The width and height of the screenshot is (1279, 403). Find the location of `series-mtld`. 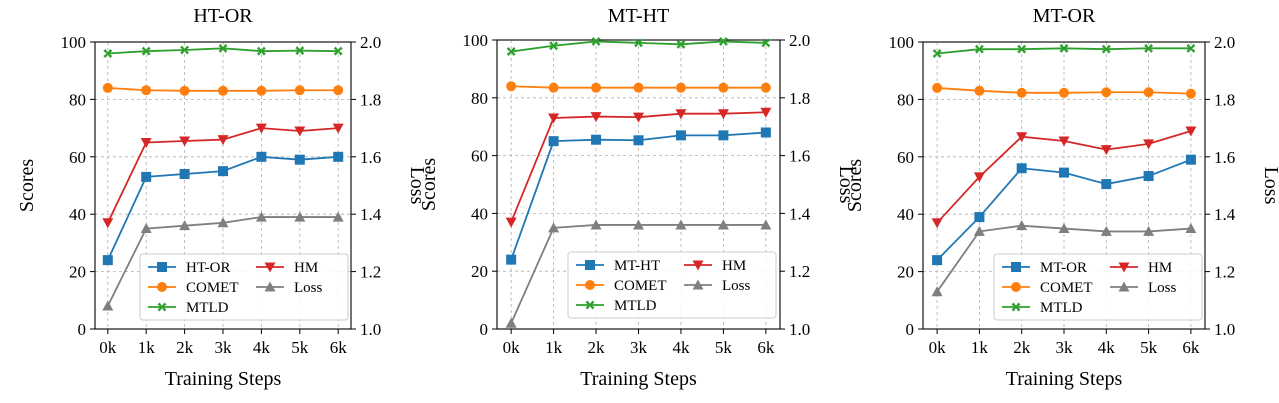

series-mtld is located at coordinates (1064, 50).